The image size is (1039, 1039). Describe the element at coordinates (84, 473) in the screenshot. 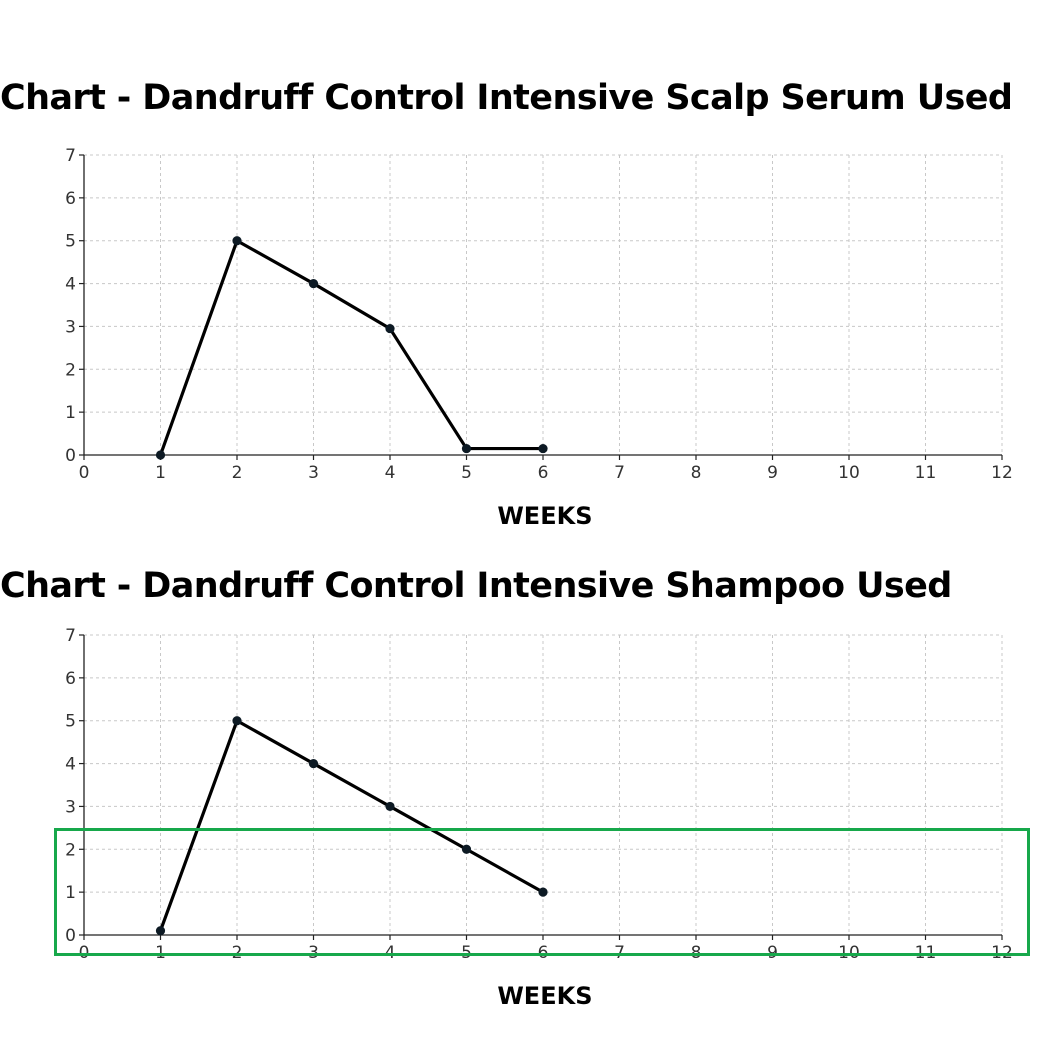

I see `x-tick-label: 0` at that location.